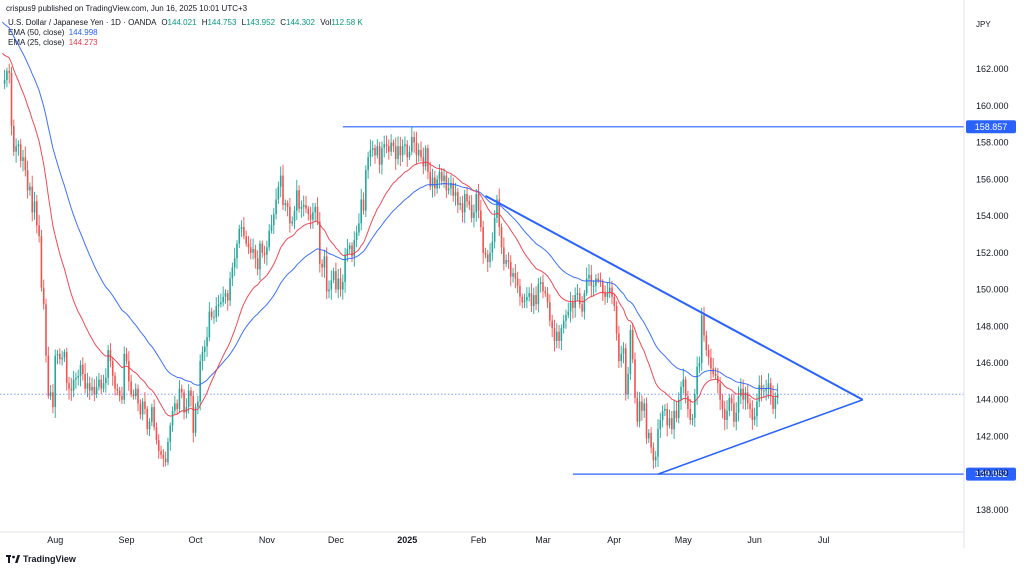 The height and width of the screenshot is (570, 1024). I want to click on open-label: O, so click(164, 22).